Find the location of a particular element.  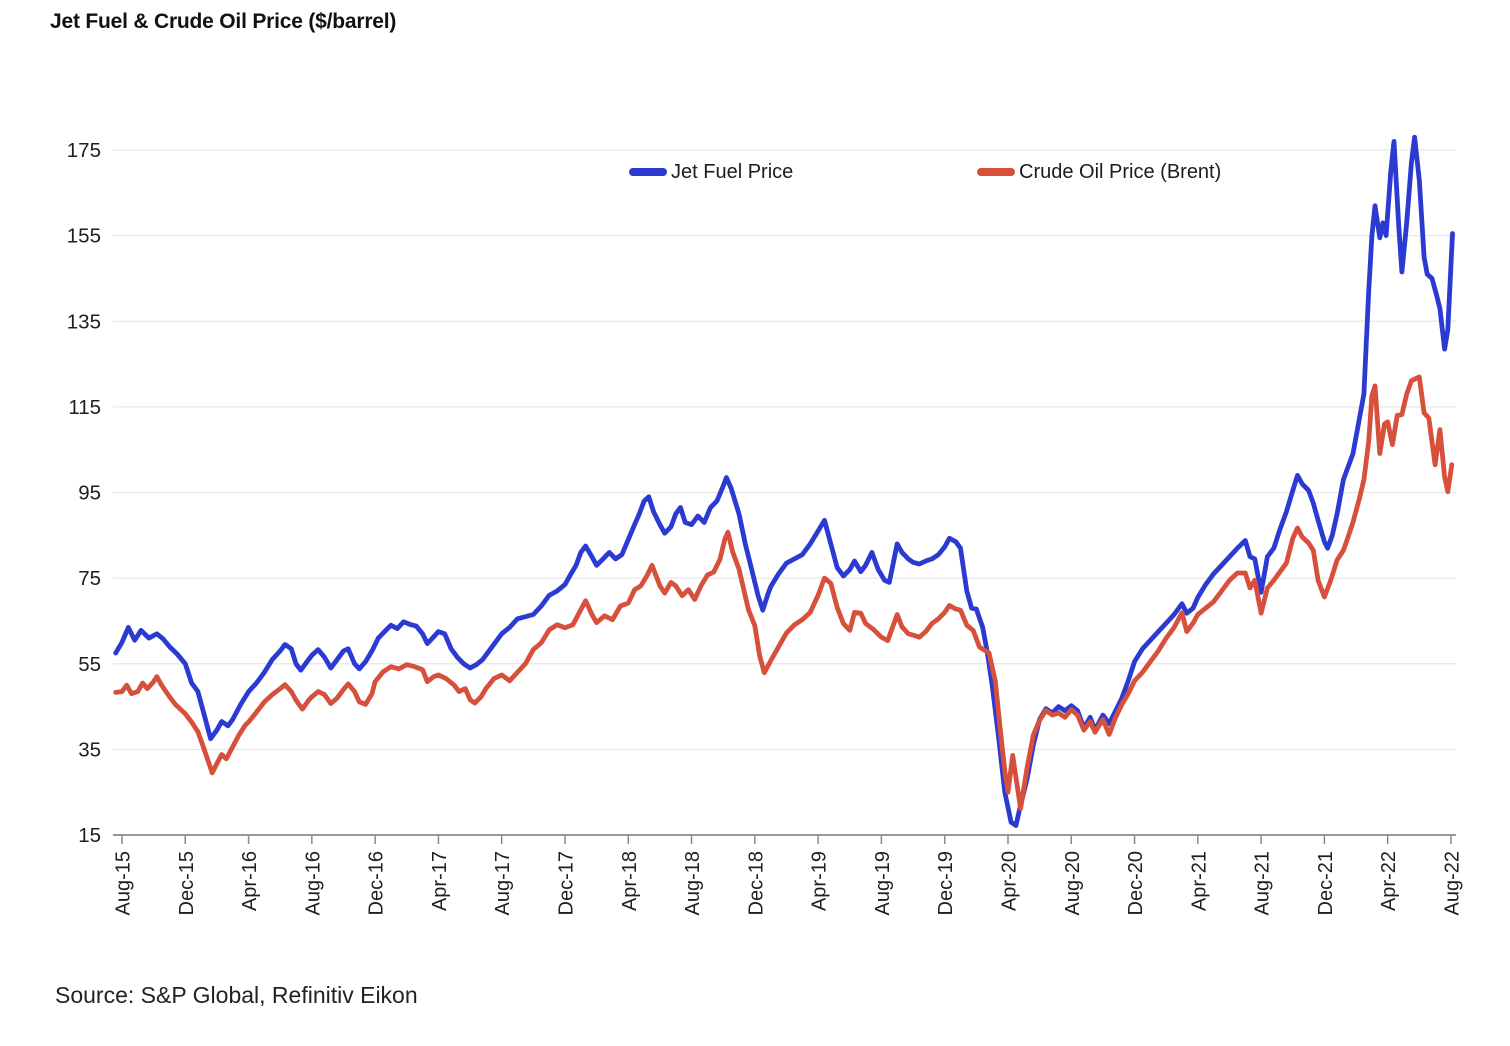

jet-fuel-legend-label: Jet Fuel Price is located at coordinates (732, 171).